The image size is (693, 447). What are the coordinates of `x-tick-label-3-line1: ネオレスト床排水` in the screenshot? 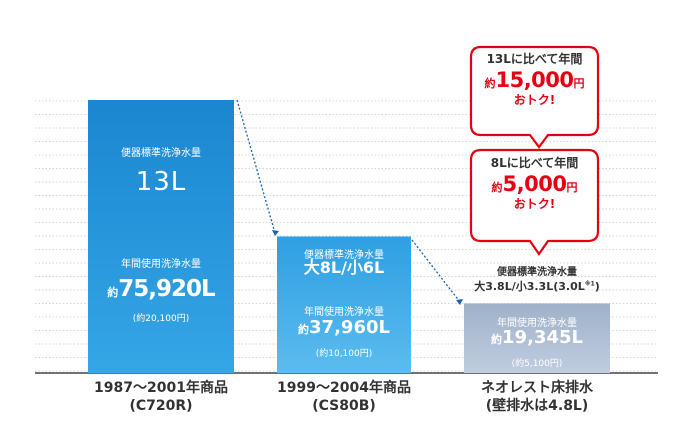 It's located at (537, 388).